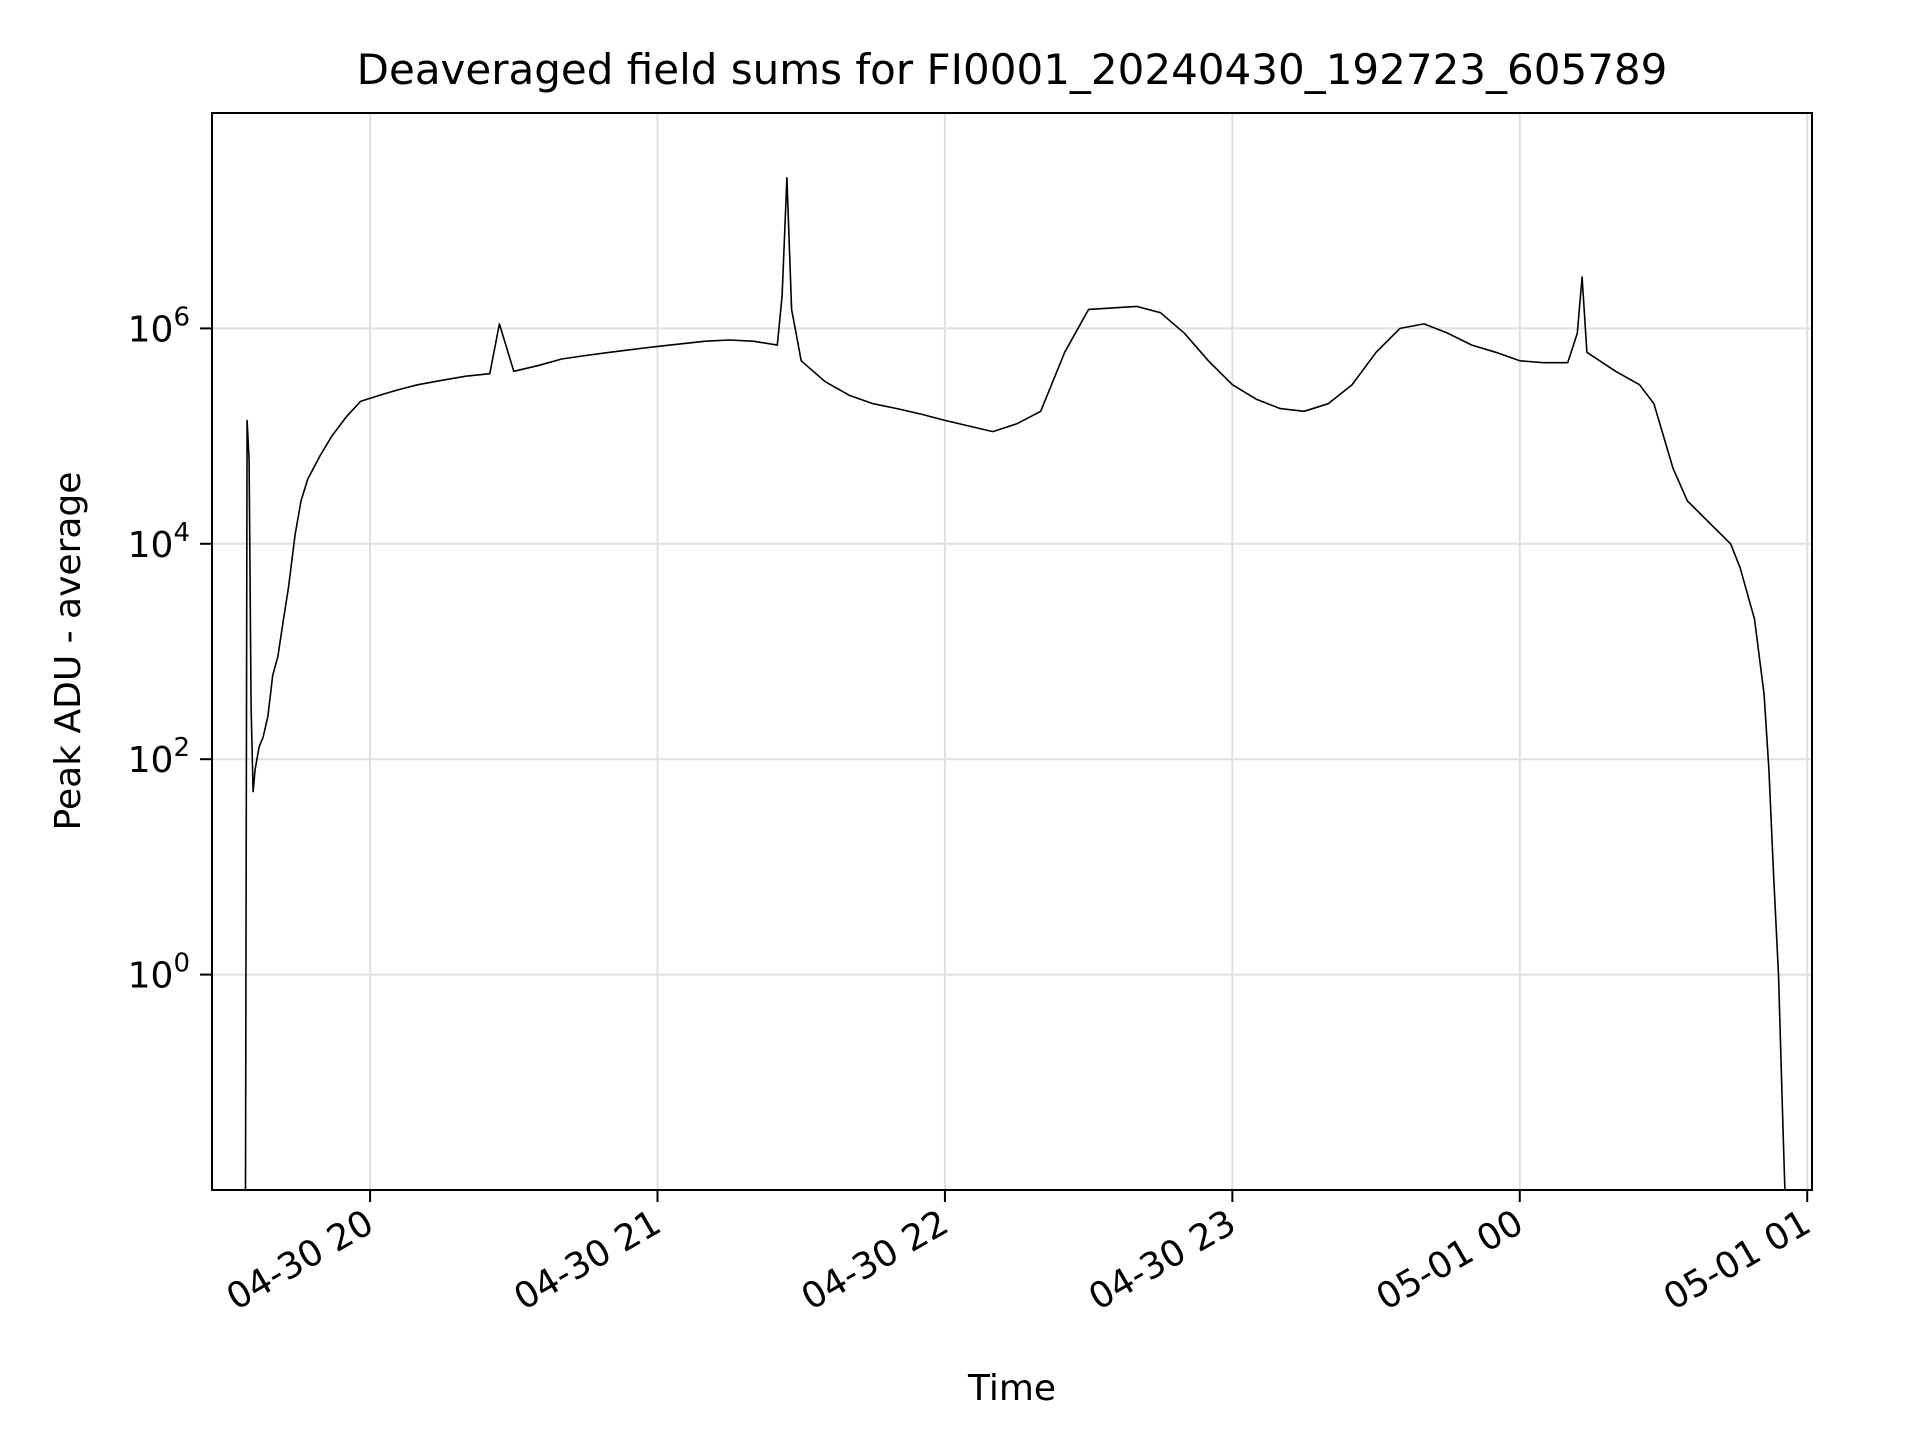  I want to click on y-axis-label: Peak ADU - average, so click(68, 651).